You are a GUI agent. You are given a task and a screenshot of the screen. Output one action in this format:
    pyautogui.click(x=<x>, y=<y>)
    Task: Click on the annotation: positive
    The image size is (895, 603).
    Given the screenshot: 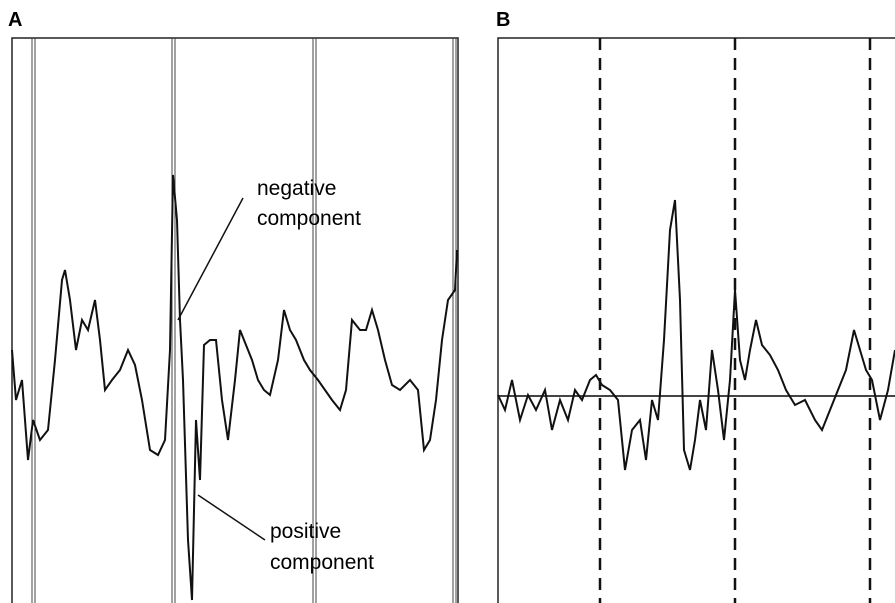 What is the action you would take?
    pyautogui.click(x=305, y=531)
    